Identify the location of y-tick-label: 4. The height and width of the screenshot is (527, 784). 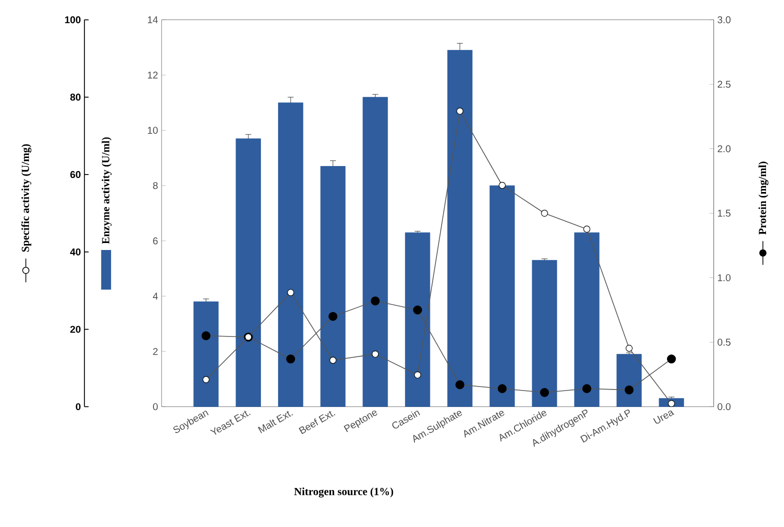
(155, 296).